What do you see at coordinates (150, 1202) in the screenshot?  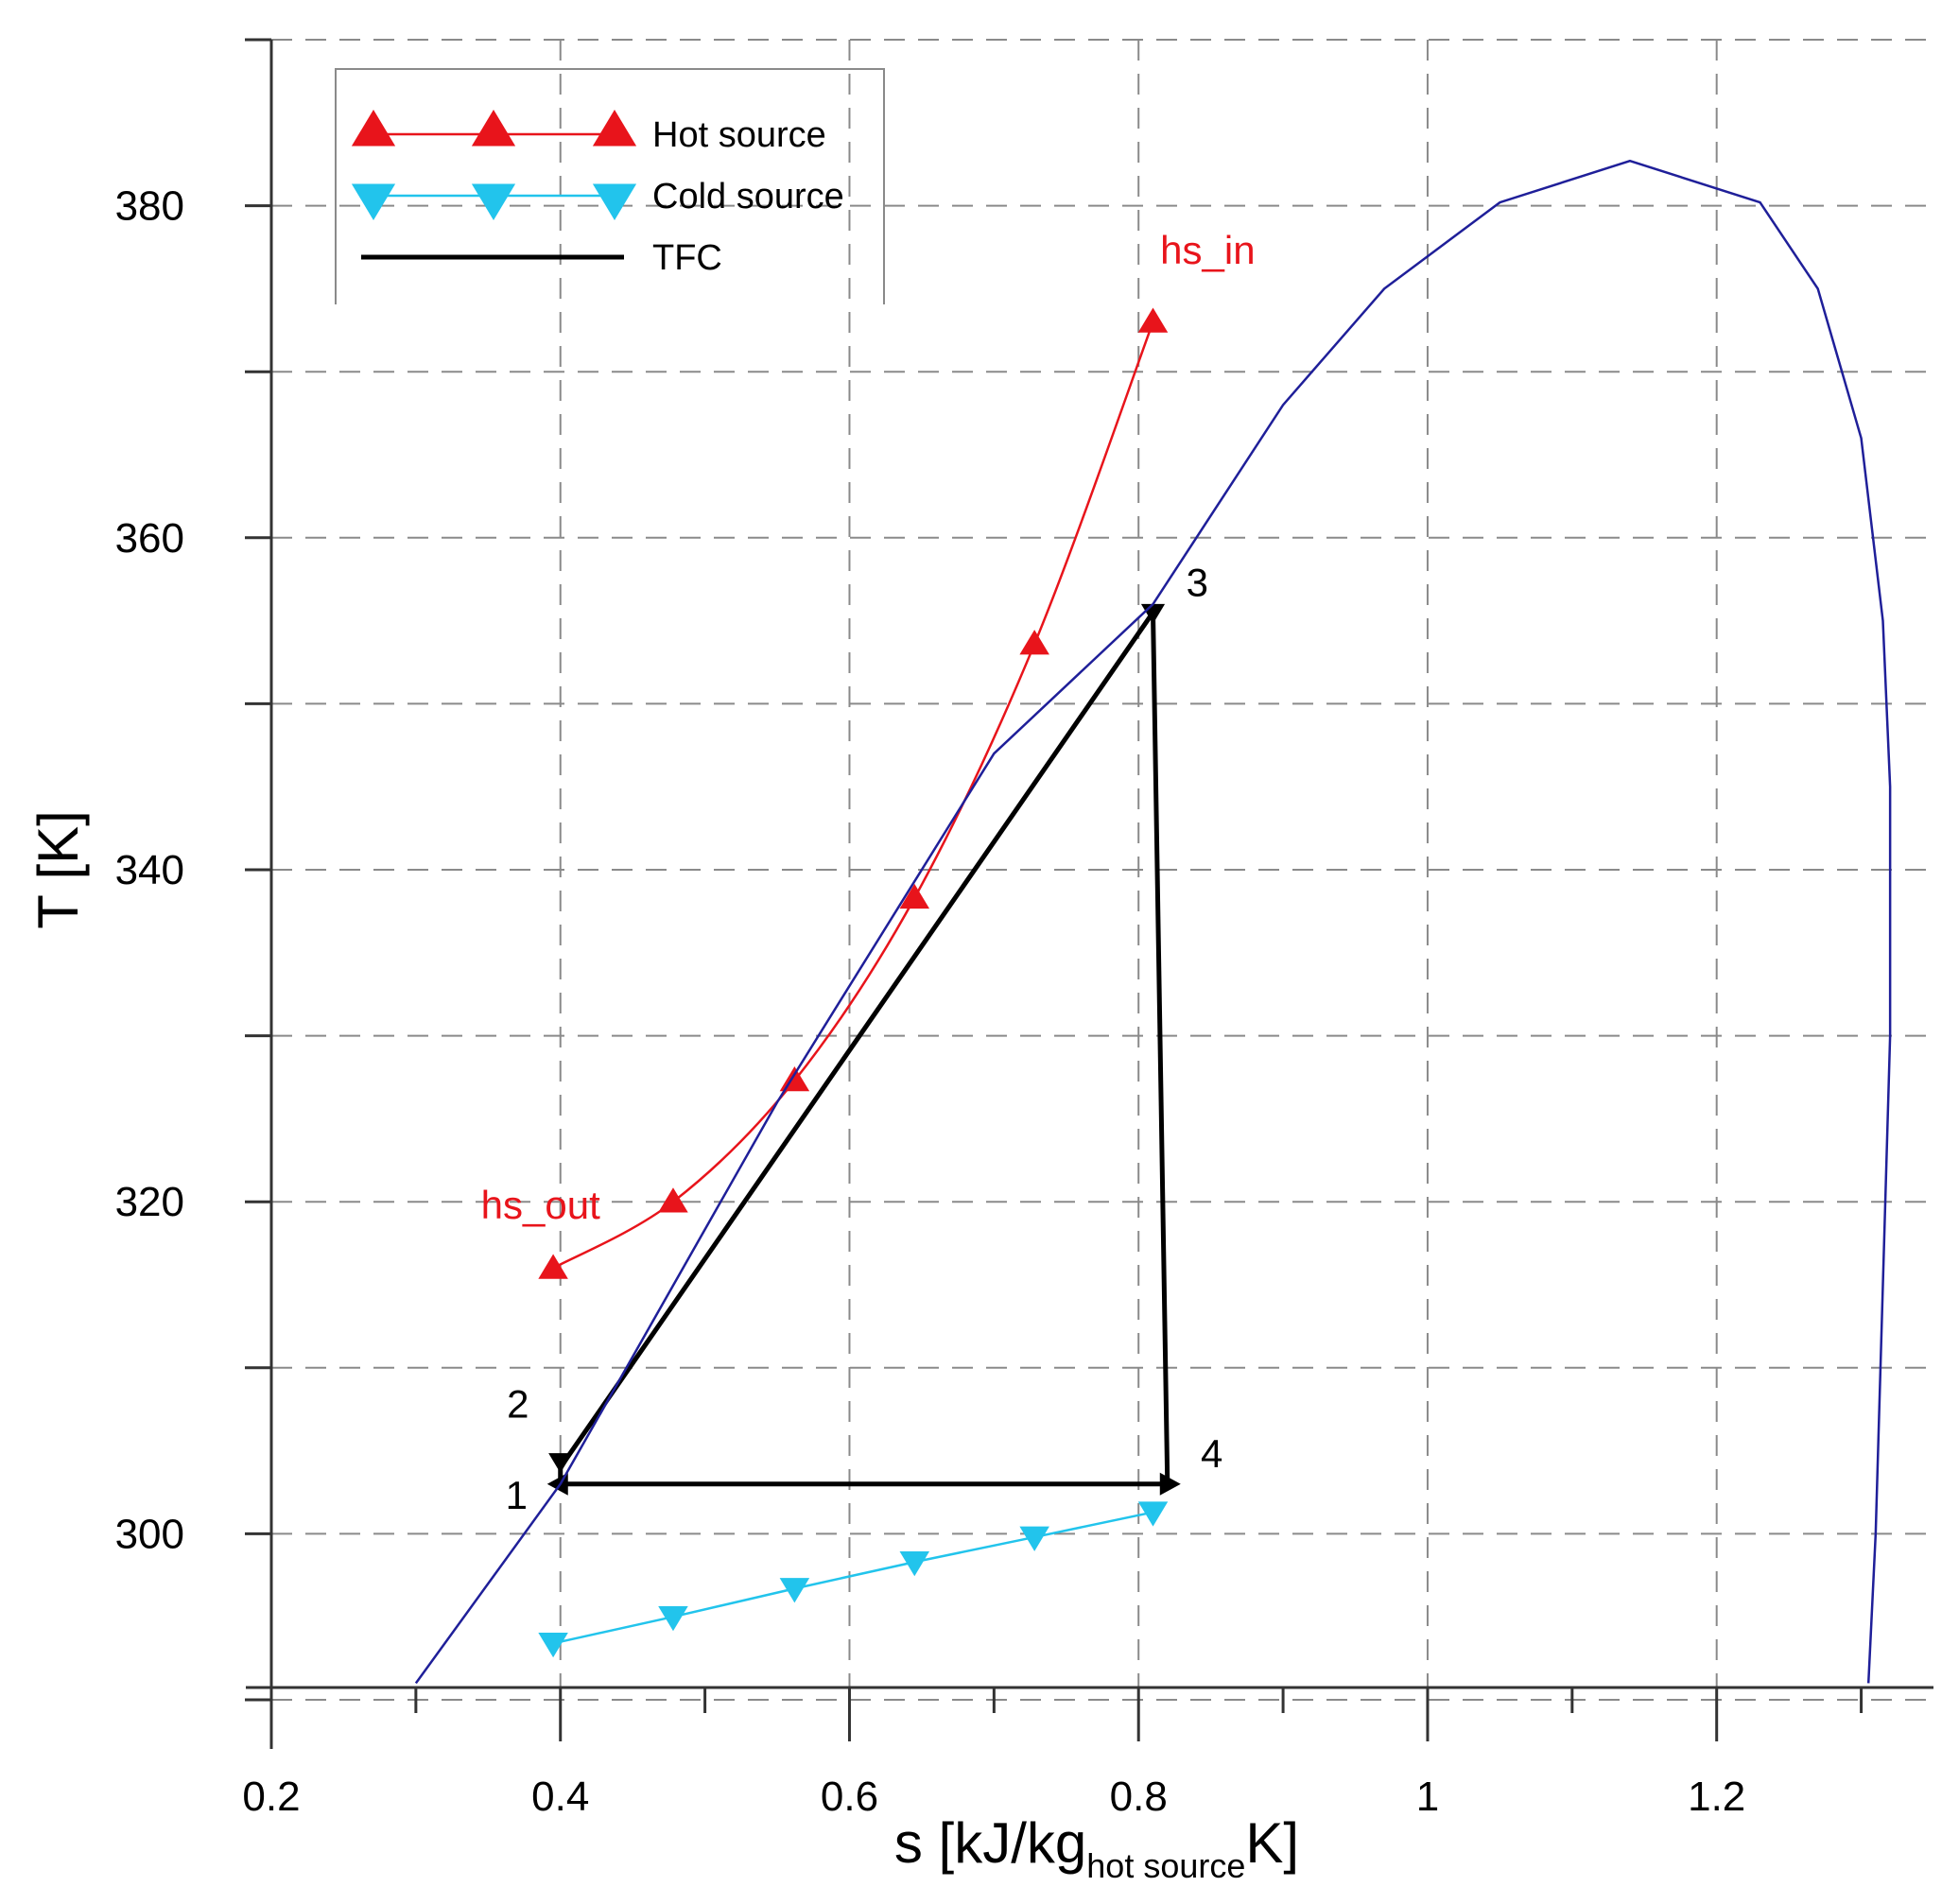 I see `y-tick-label: 320` at bounding box center [150, 1202].